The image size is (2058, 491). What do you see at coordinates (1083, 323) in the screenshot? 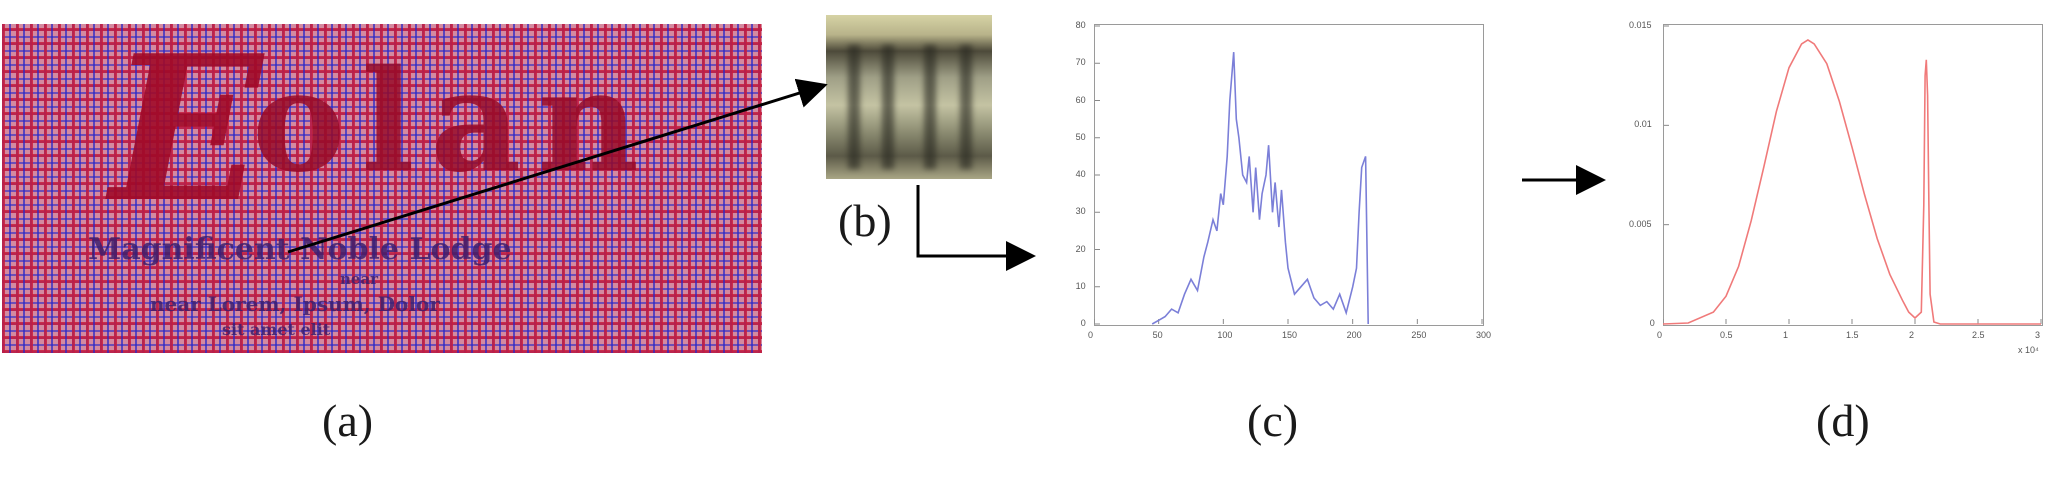
I see `plot-c-ytick-label: 0` at bounding box center [1083, 323].